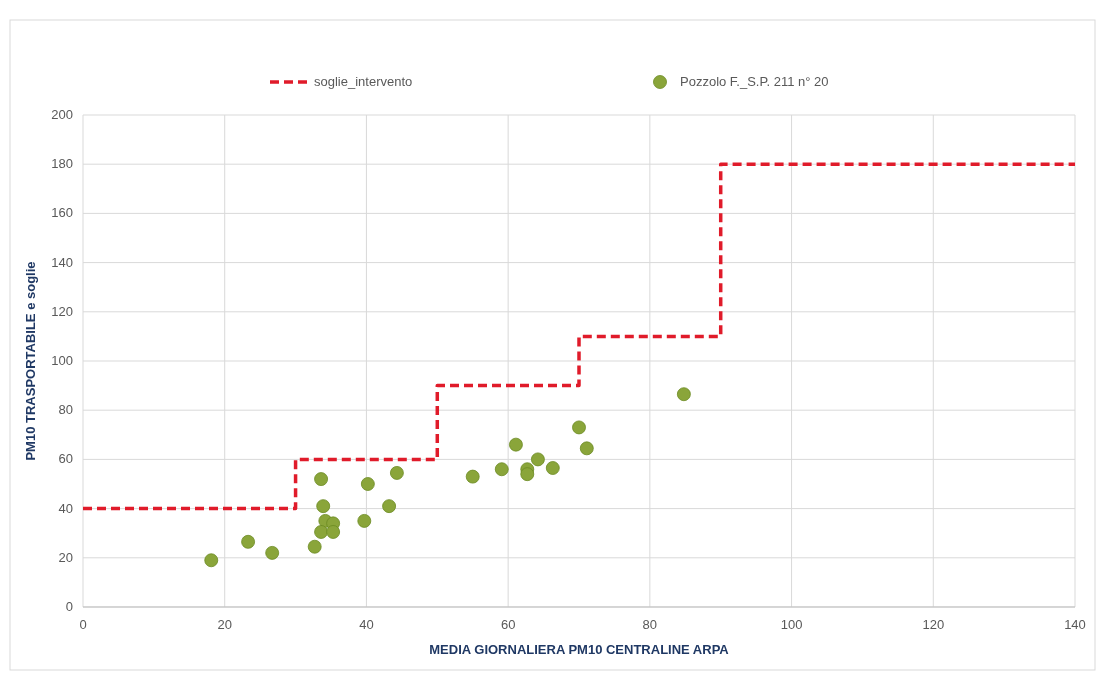 This screenshot has width=1105, height=680. What do you see at coordinates (650, 624) in the screenshot?
I see `x-tick-label: 80` at bounding box center [650, 624].